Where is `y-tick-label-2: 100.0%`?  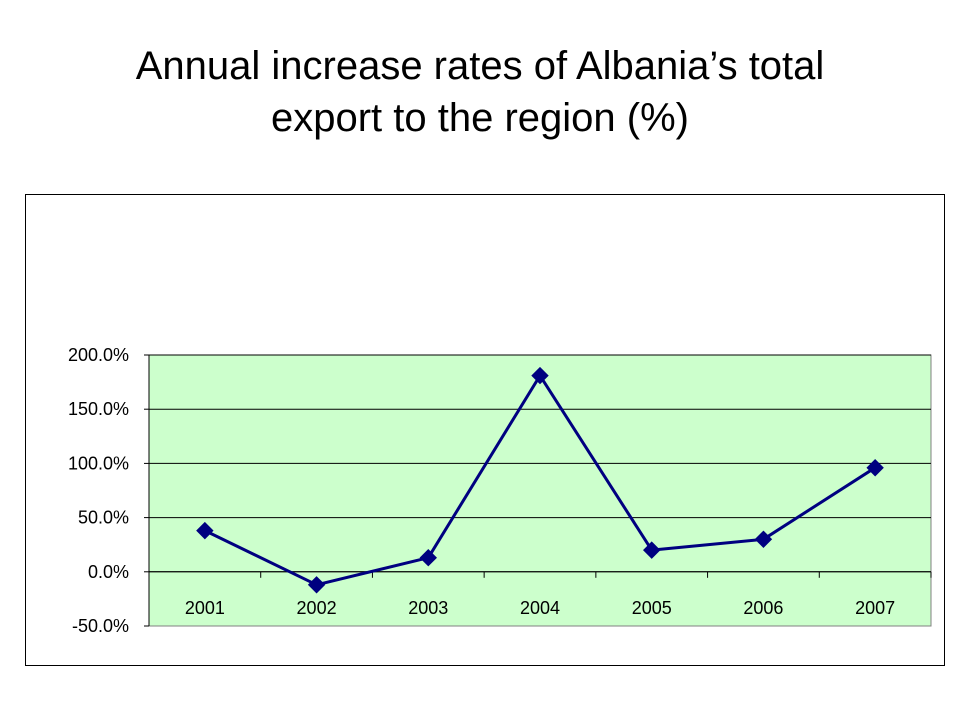
y-tick-label-2: 100.0% is located at coordinates (98, 463).